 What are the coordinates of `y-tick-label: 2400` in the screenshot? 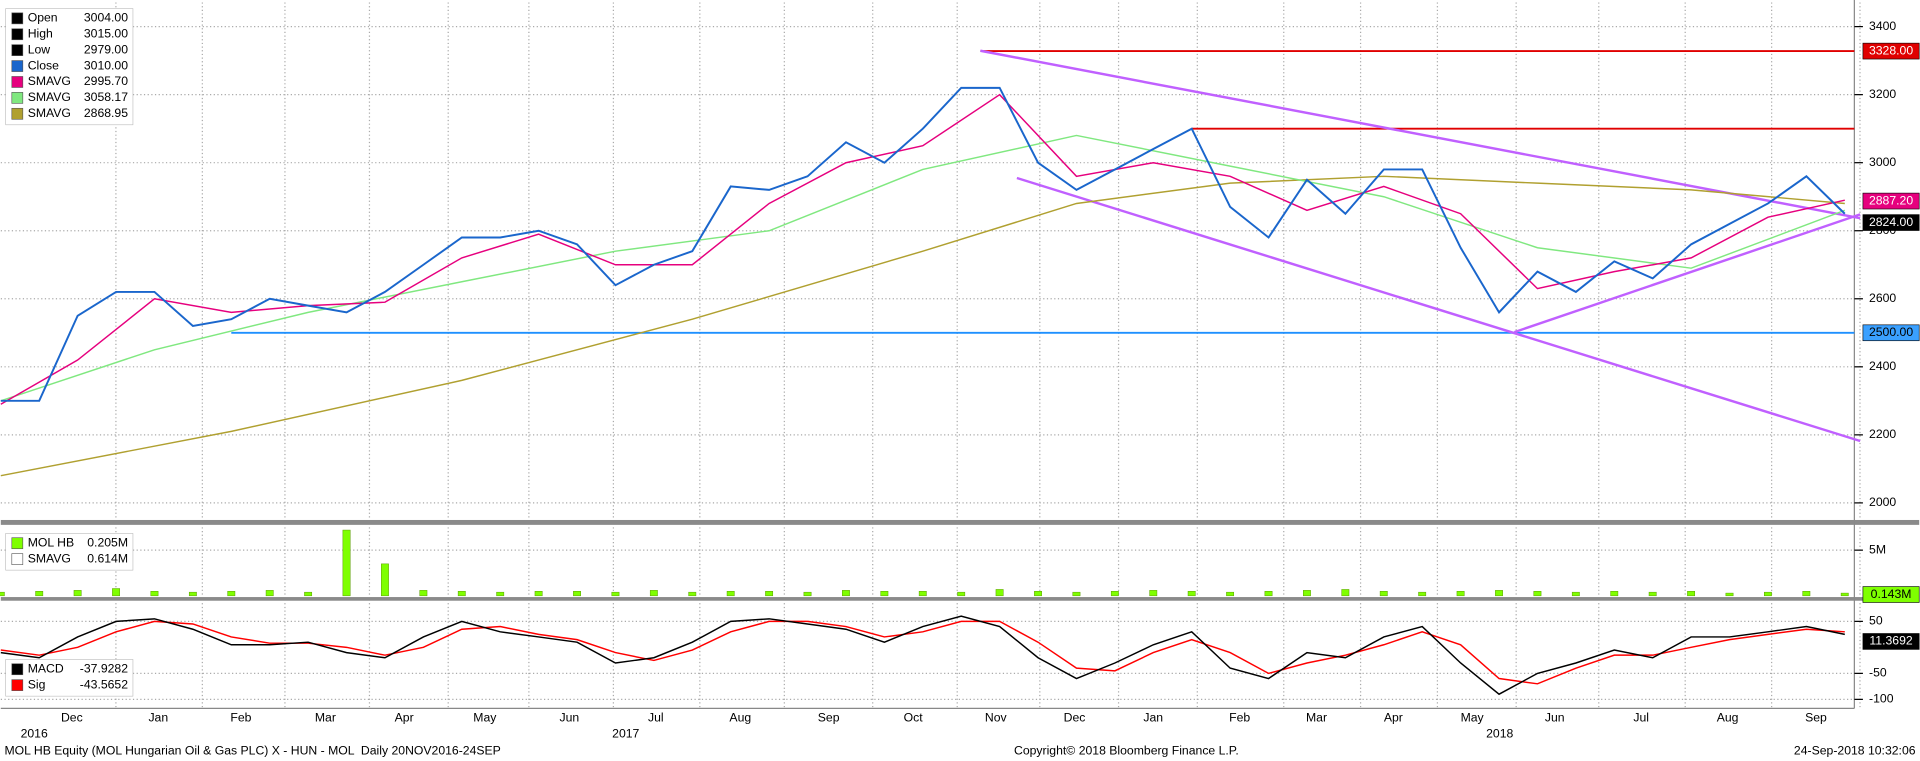 It's located at (1882, 366).